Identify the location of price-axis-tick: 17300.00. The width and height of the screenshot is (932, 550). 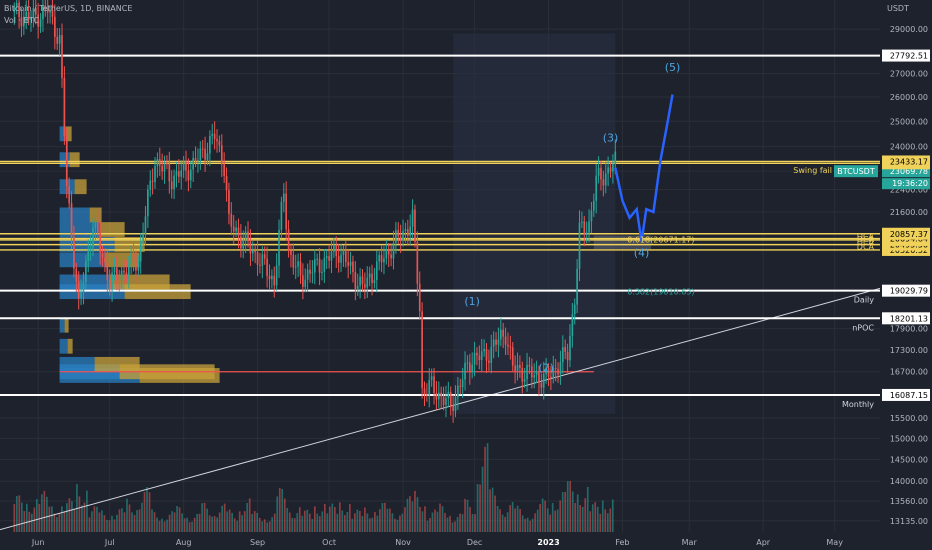
(909, 350).